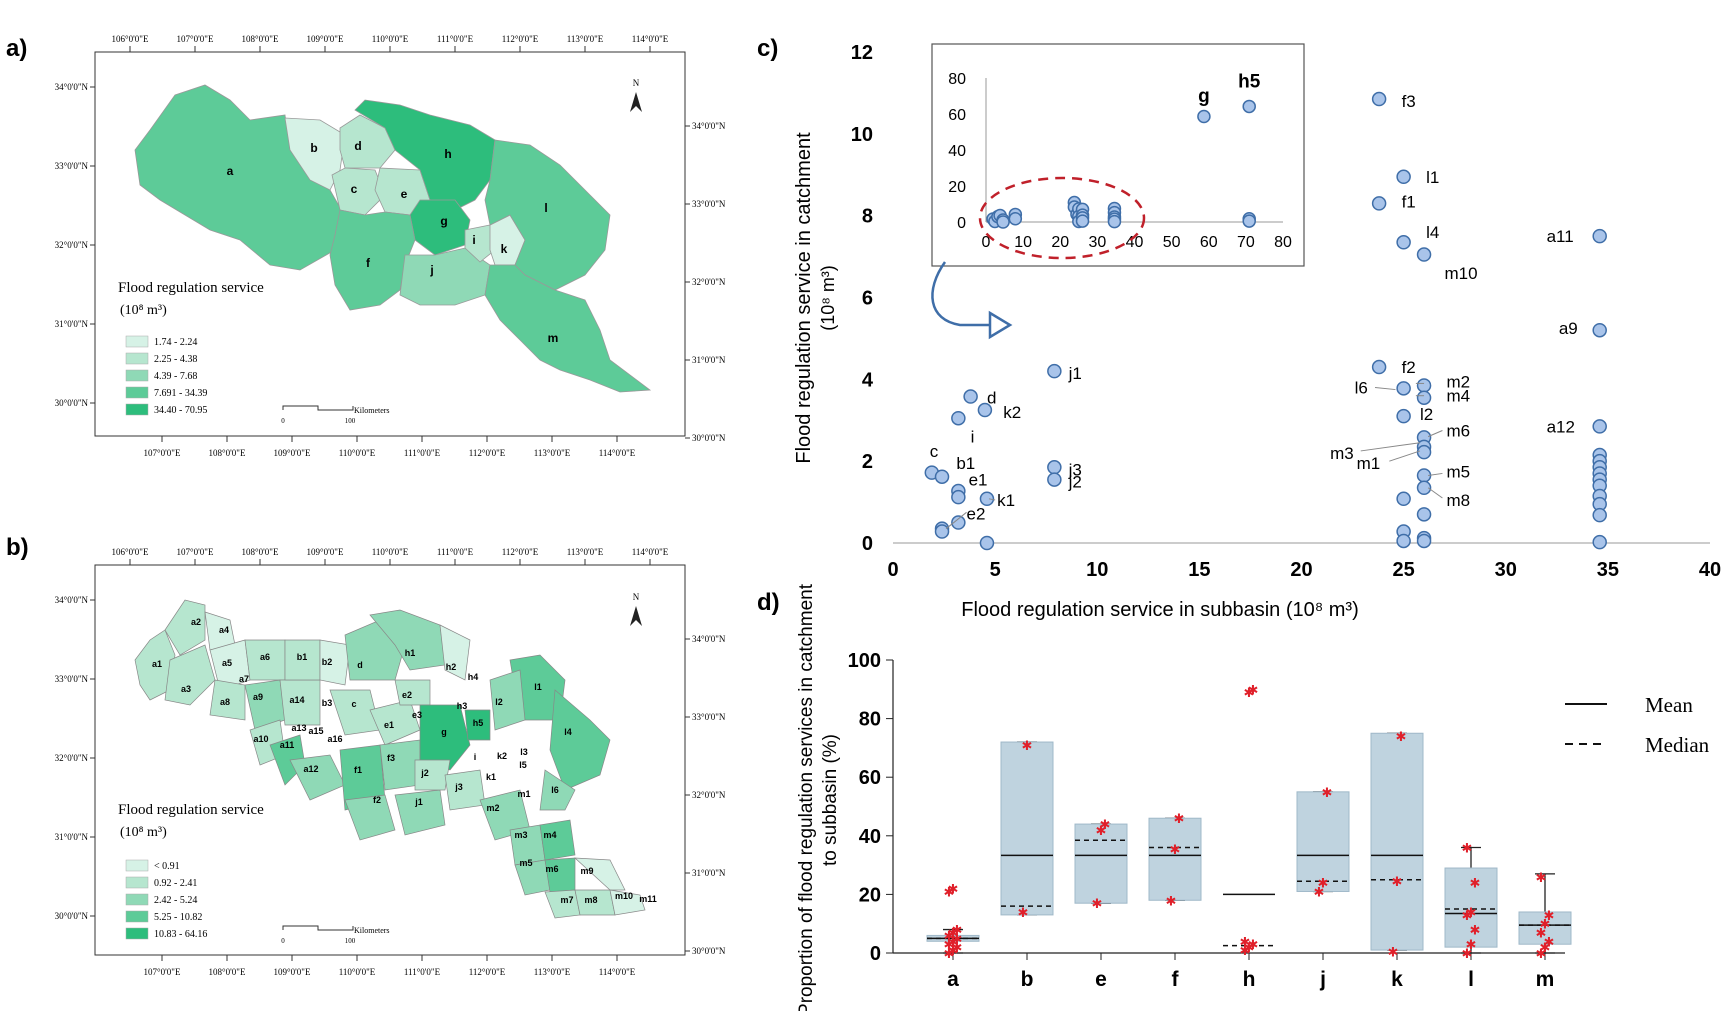  I want to click on catchment-label: l5, so click(523, 765).